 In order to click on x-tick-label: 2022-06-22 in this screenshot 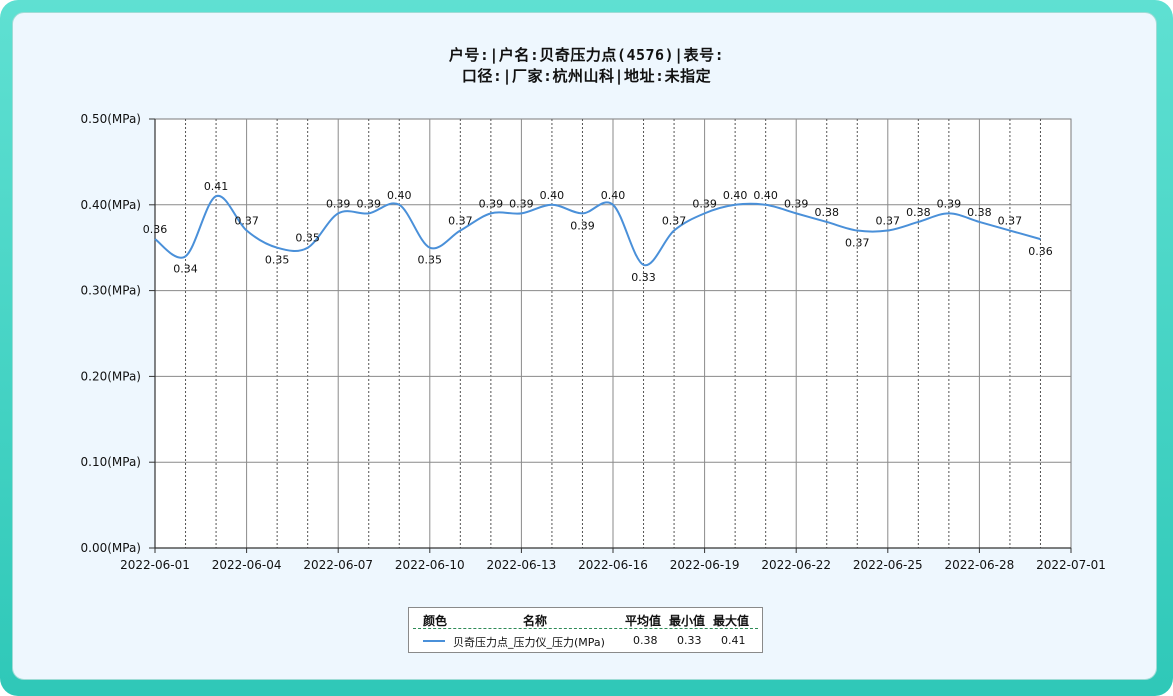, I will do `click(796, 565)`.